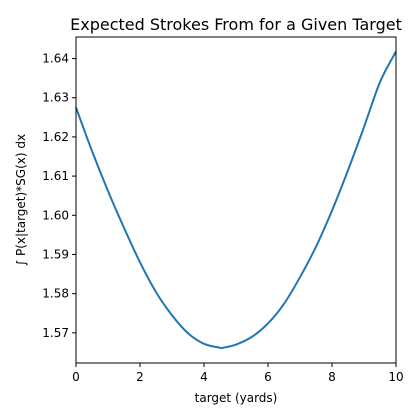 The width and height of the screenshot is (420, 420). I want to click on y-tick-label: 1.57, so click(55, 333).